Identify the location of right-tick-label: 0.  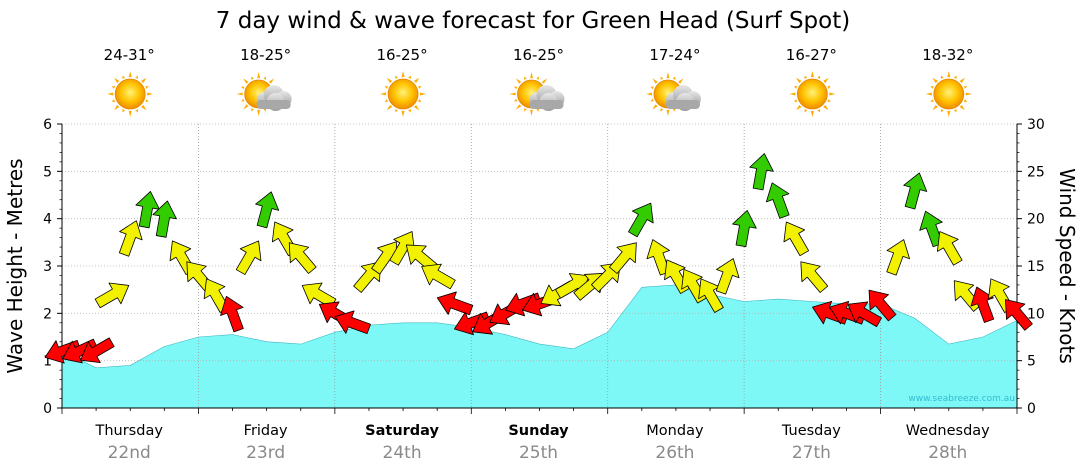
(1031, 409).